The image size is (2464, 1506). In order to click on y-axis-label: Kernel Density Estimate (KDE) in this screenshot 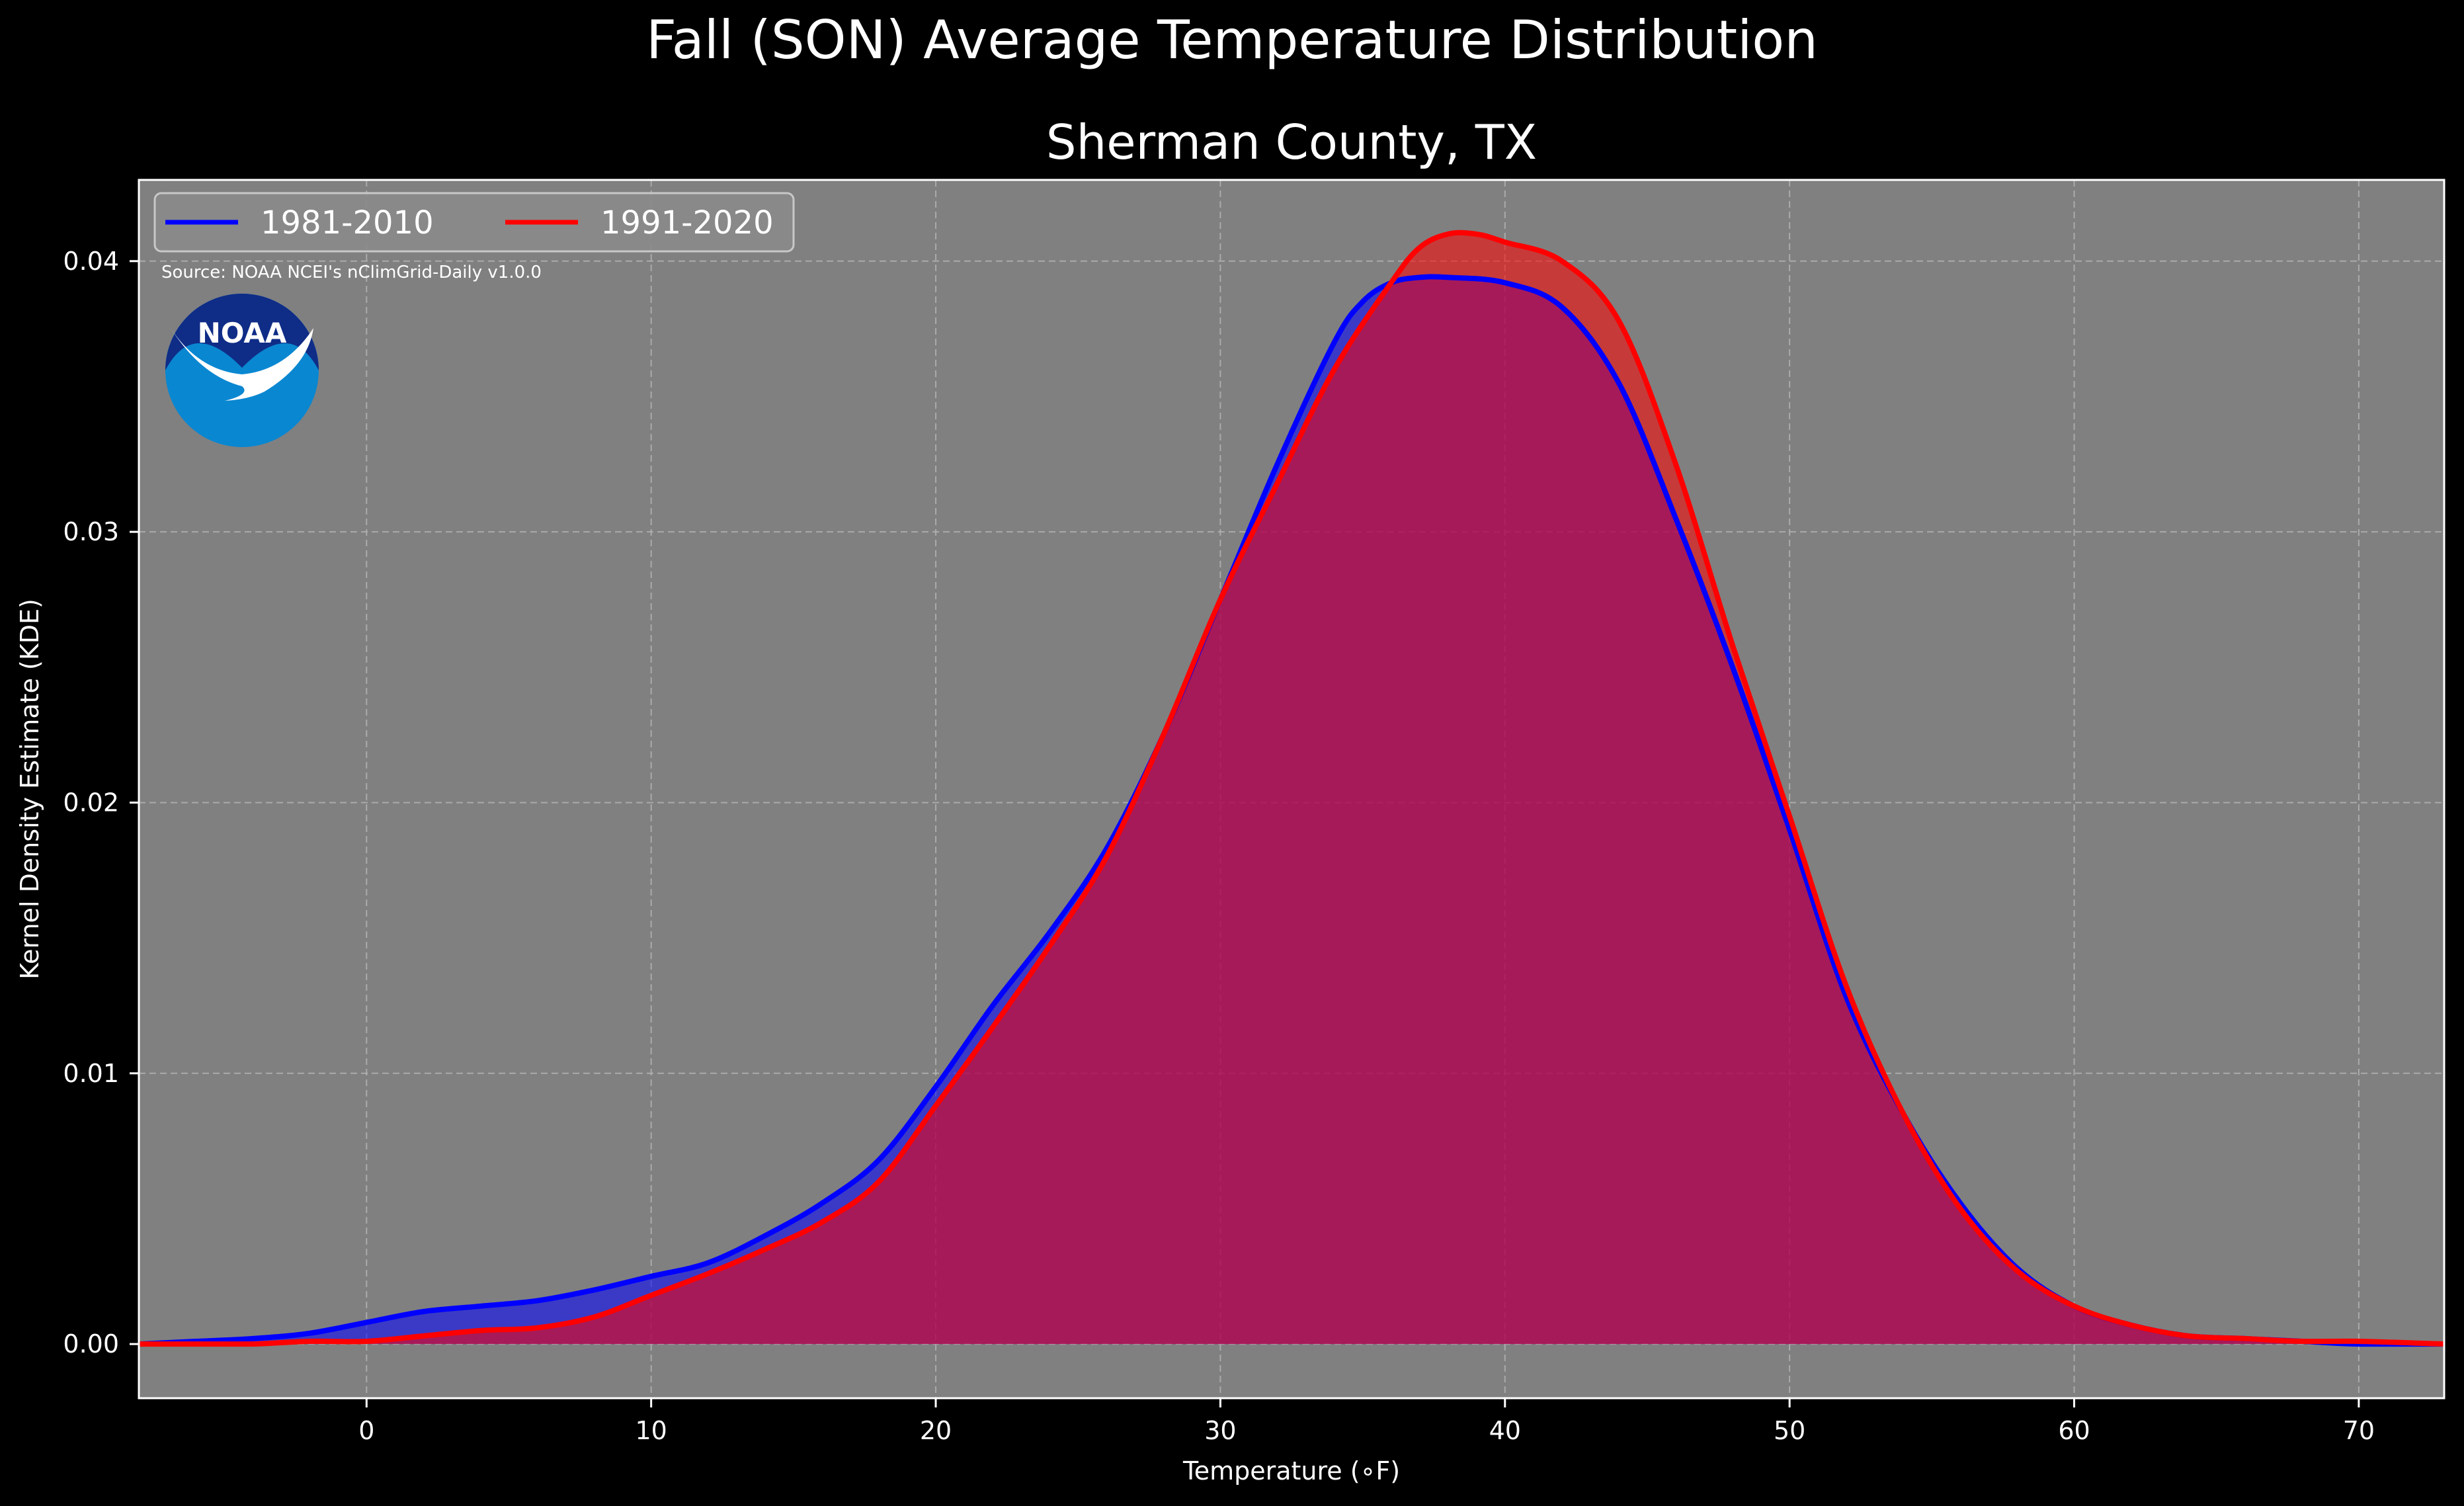, I will do `click(29, 789)`.